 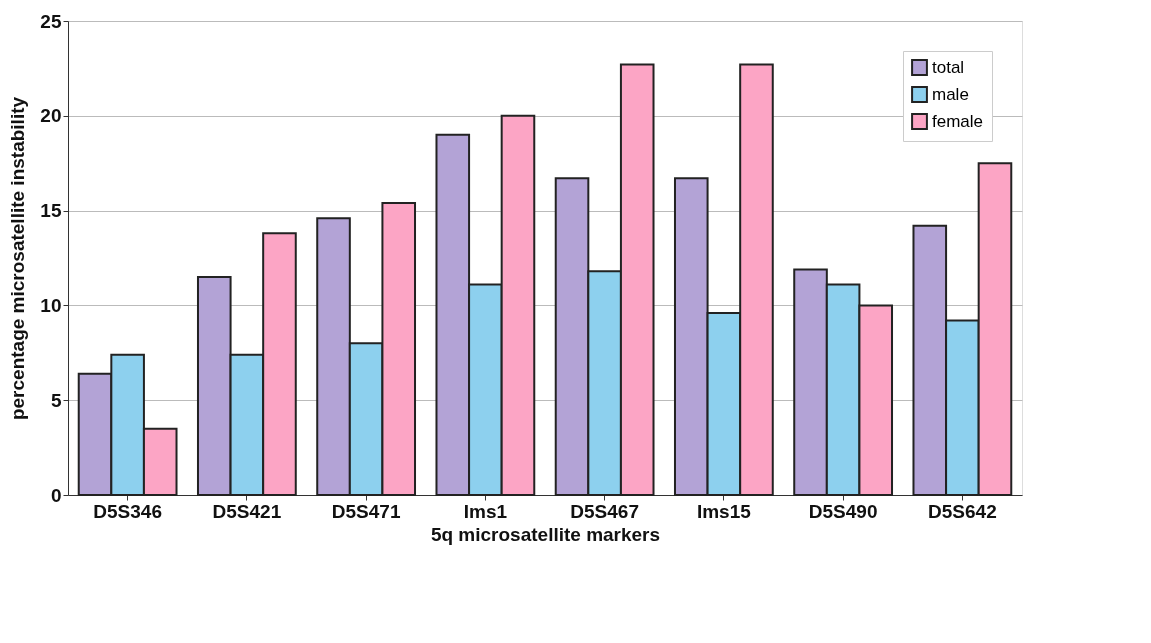 I want to click on x-tick-label: Ims15, so click(x=724, y=511).